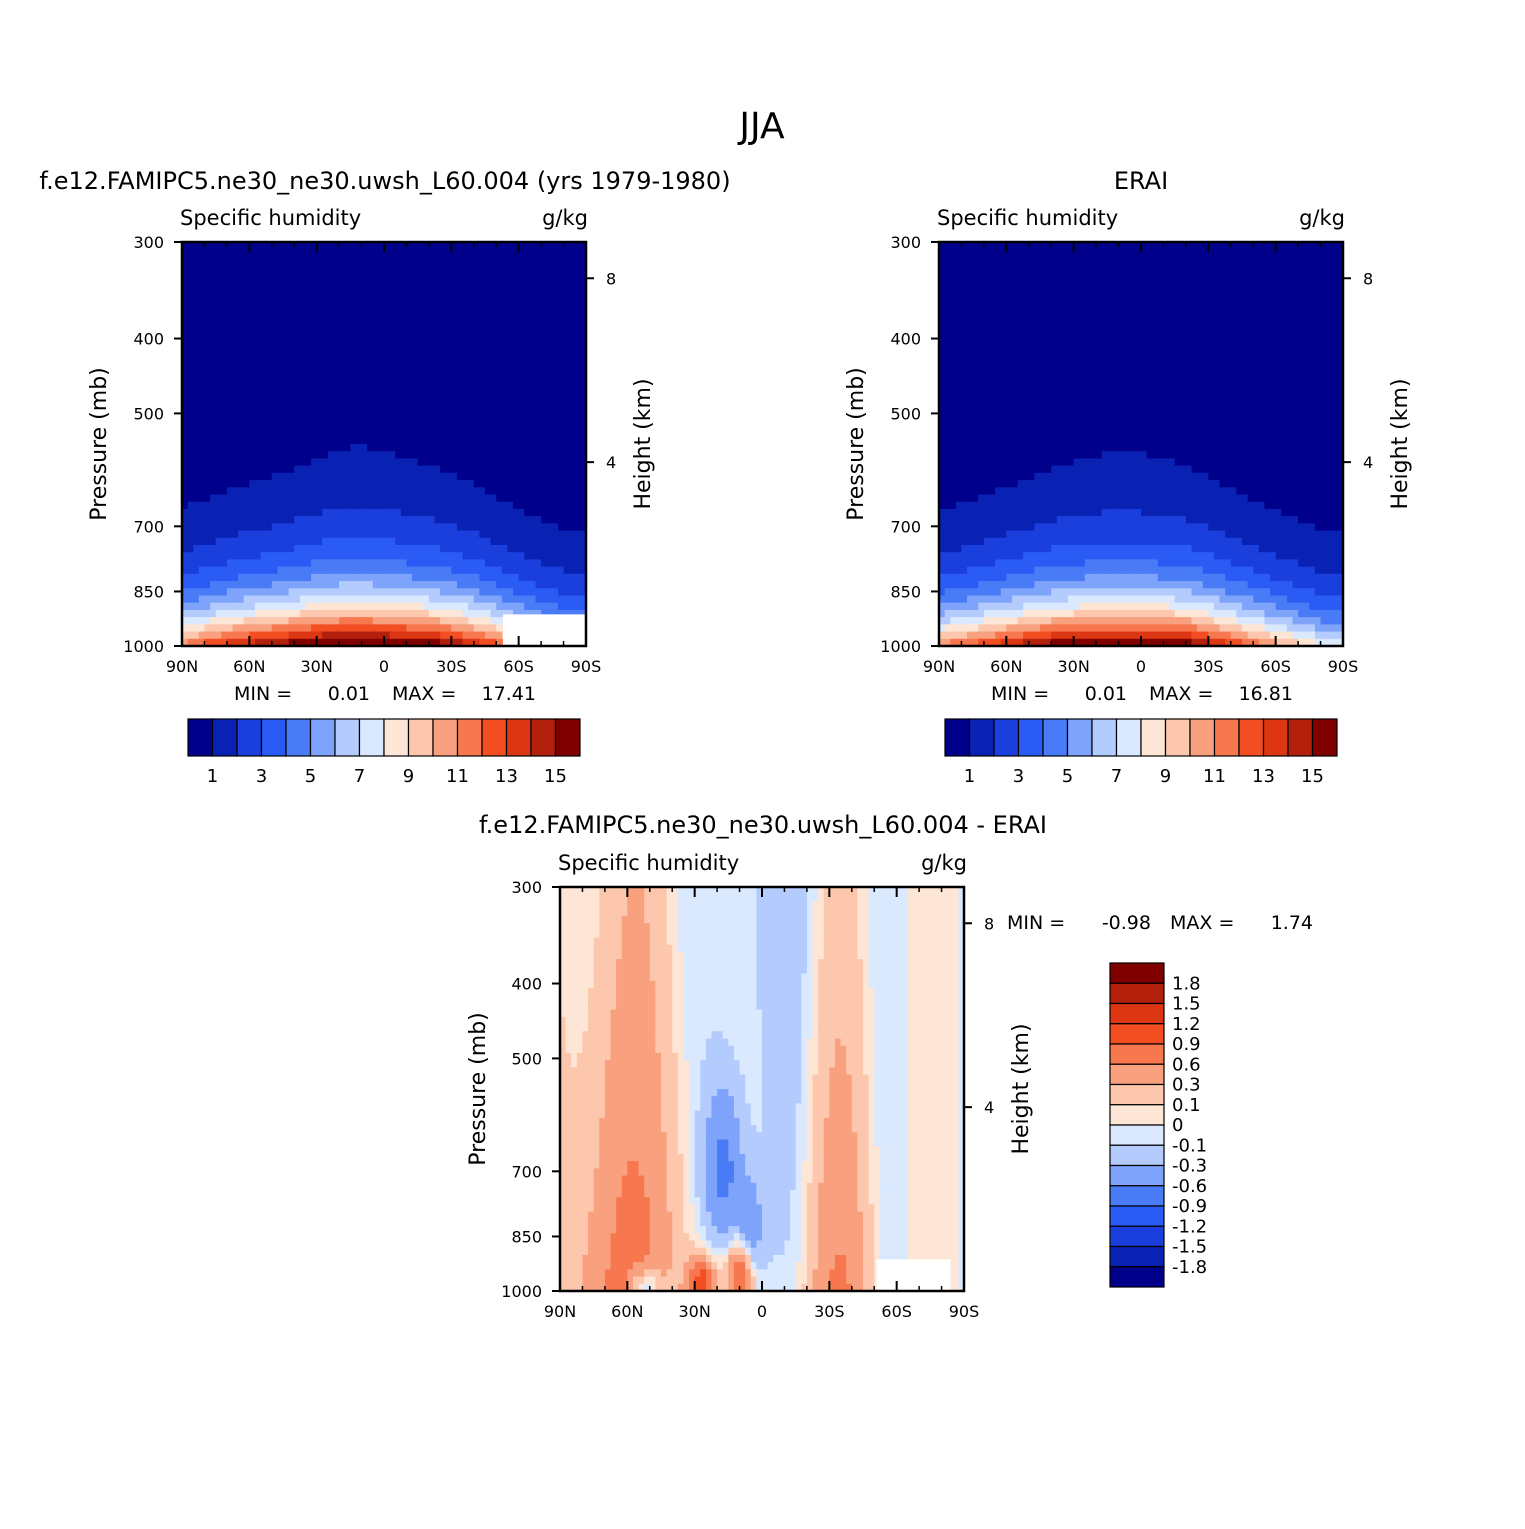 The image size is (1525, 1529). What do you see at coordinates (323, 737) in the screenshot?
I see `colorbar-swatch` at bounding box center [323, 737].